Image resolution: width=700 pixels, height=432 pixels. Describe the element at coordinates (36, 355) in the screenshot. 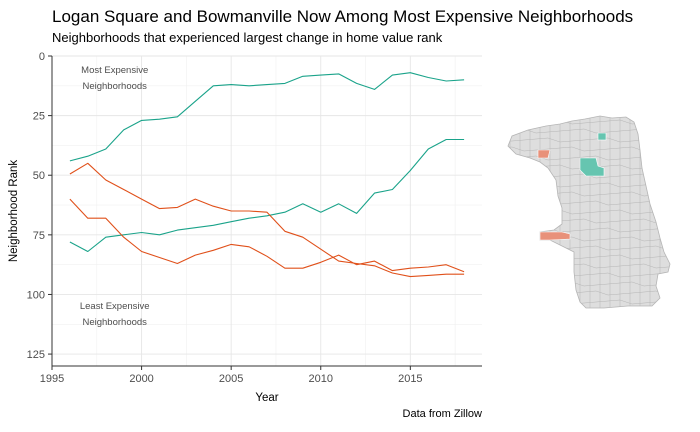

I see `y-tick-label: 125` at that location.